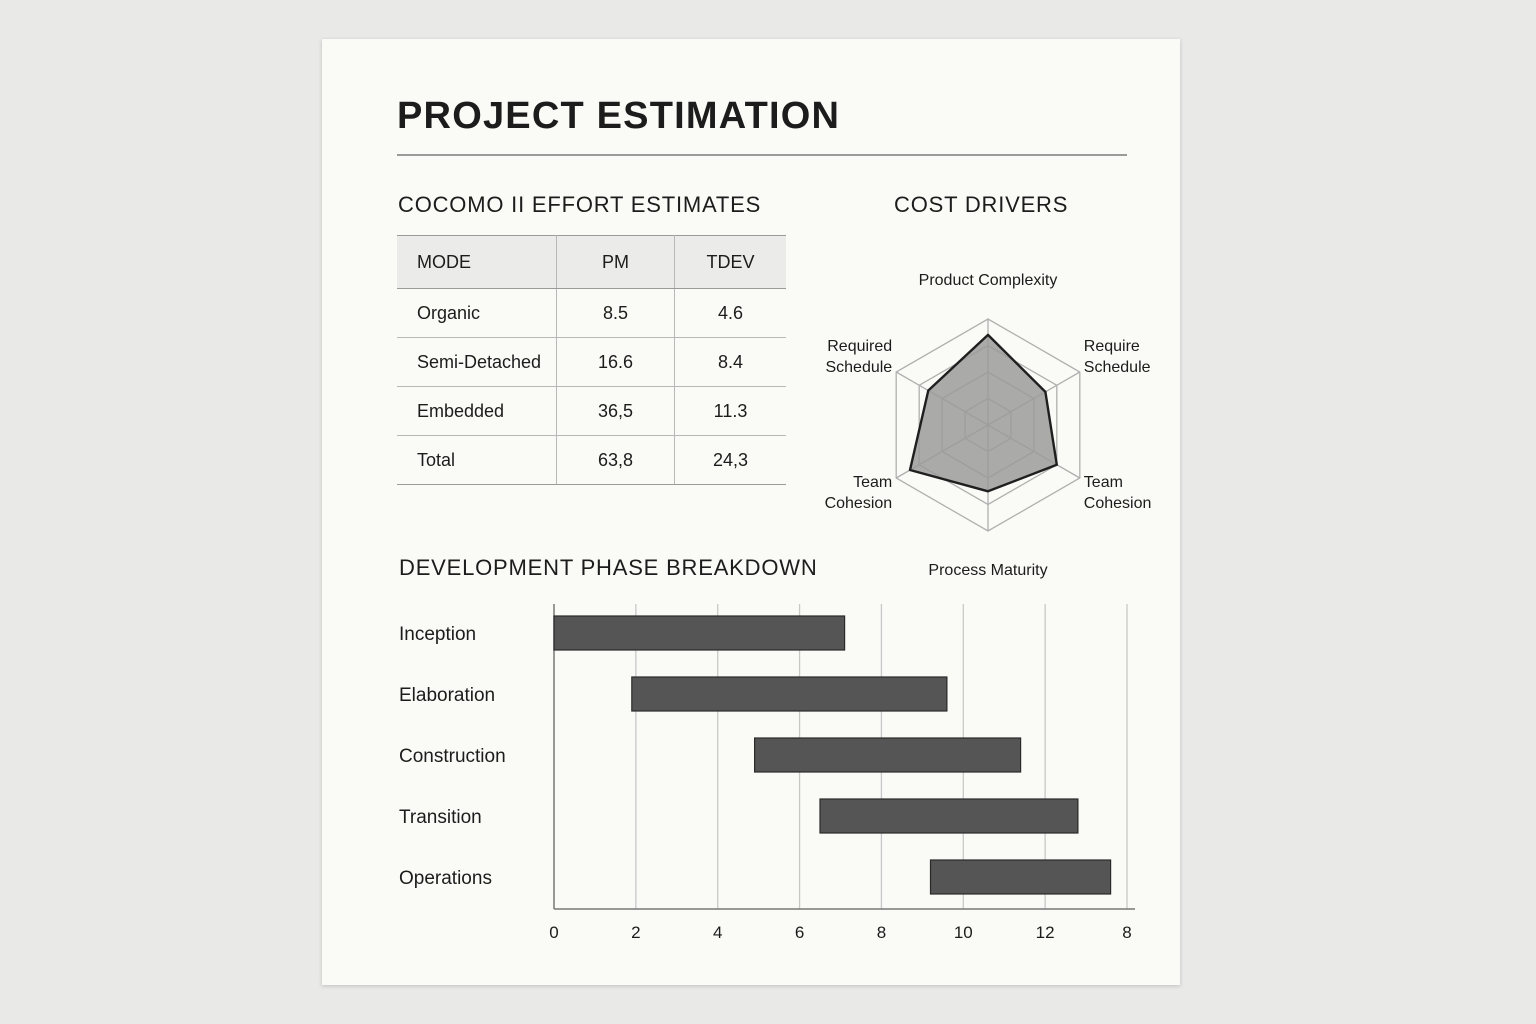 Image resolution: width=1536 pixels, height=1024 pixels. Describe the element at coordinates (615, 313) in the screenshot. I see `cell-pm: 8.5` at that location.